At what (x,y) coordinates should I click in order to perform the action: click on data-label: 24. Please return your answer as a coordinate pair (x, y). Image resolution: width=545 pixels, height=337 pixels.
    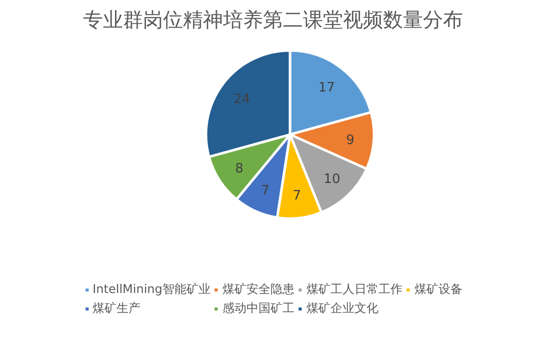
    Looking at the image, I should click on (242, 99).